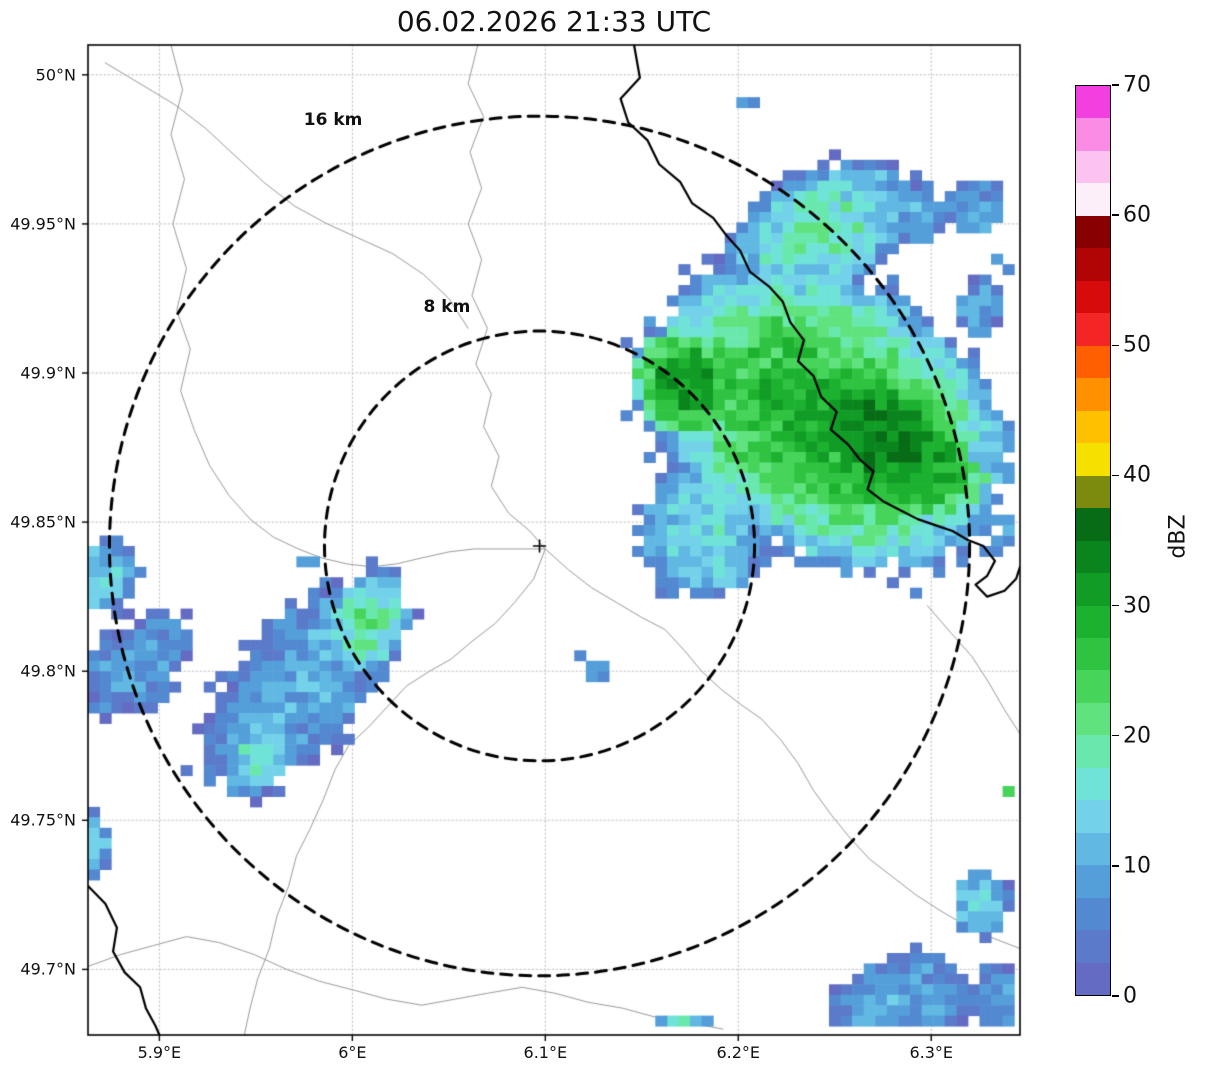 Image resolution: width=1207 pixels, height=1069 pixels. What do you see at coordinates (738, 1052) in the screenshot?
I see `x-tick-label: 6.2°E` at bounding box center [738, 1052].